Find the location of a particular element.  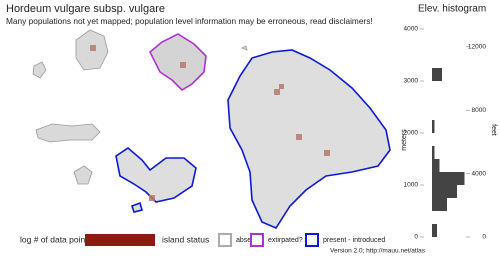

y-tick-label: 0 is located at coordinates (416, 237).